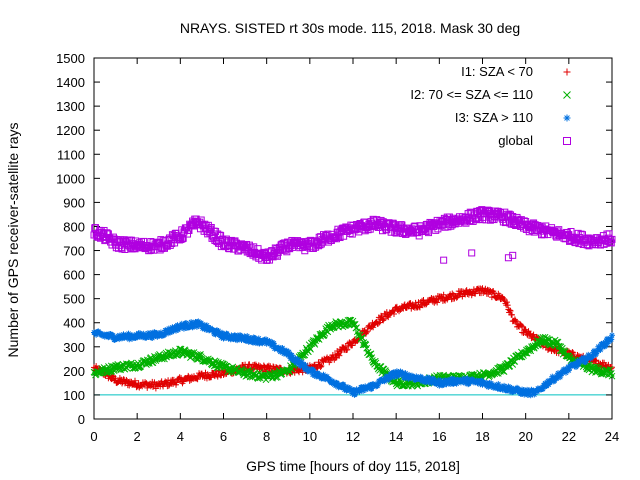 The height and width of the screenshot is (480, 640). What do you see at coordinates (70, 58) in the screenshot?
I see `y-tick-label: 1500` at bounding box center [70, 58].